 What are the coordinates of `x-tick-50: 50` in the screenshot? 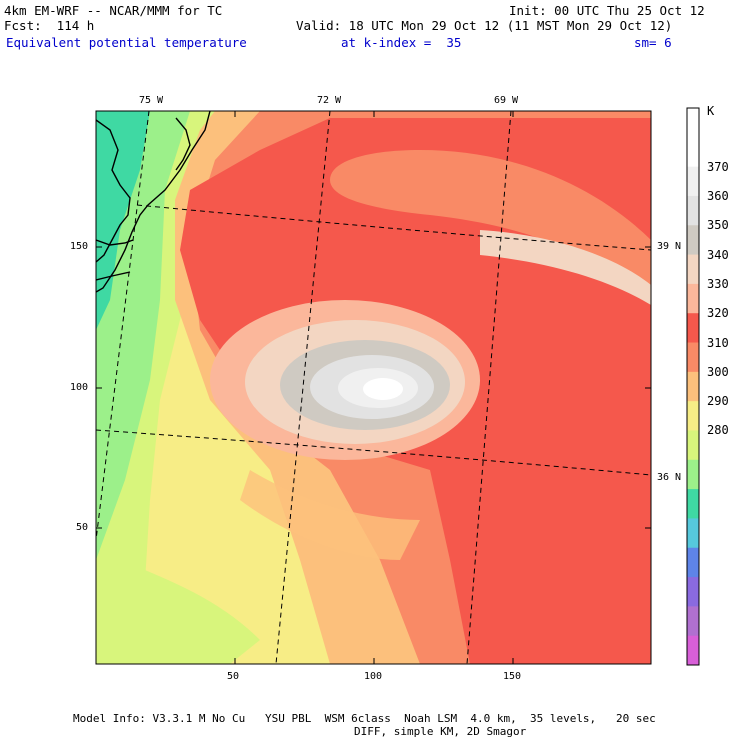 It's located at (233, 676).